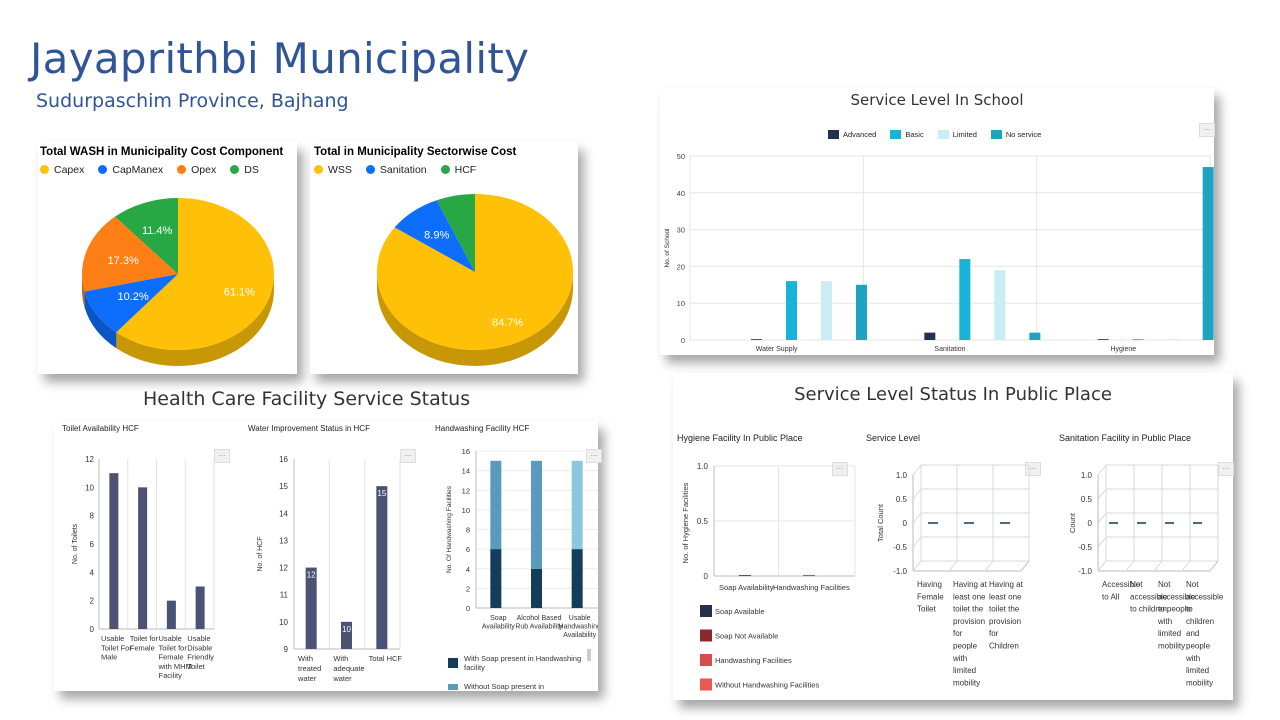 Image resolution: width=1280 pixels, height=720 pixels. Describe the element at coordinates (937, 100) in the screenshot. I see `school-chart-title: Service Level In School` at that location.